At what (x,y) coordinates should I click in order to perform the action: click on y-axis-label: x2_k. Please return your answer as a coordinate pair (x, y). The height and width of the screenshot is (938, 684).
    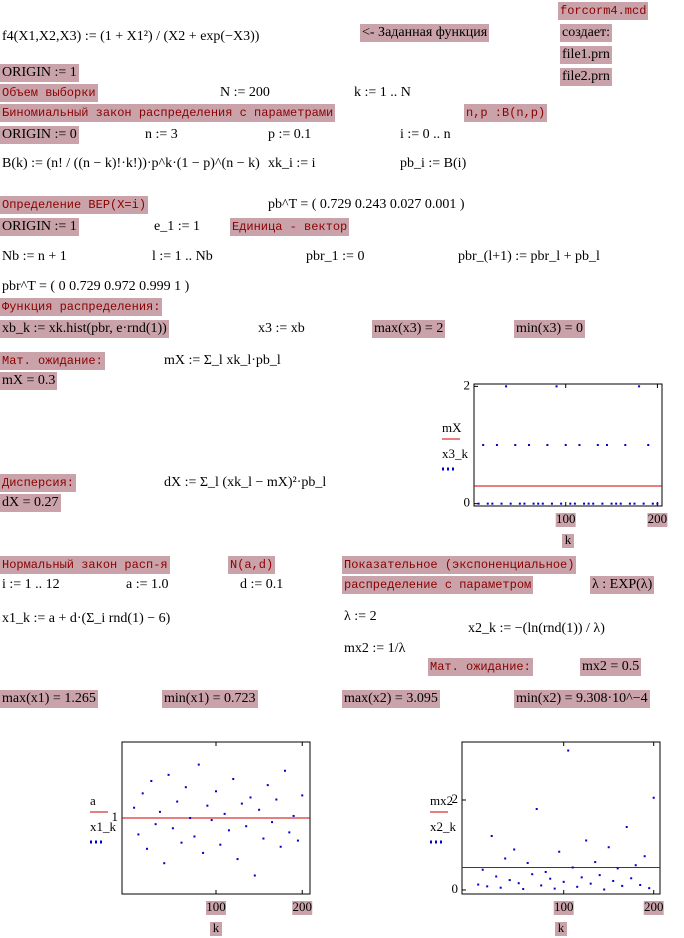
    Looking at the image, I should click on (443, 826).